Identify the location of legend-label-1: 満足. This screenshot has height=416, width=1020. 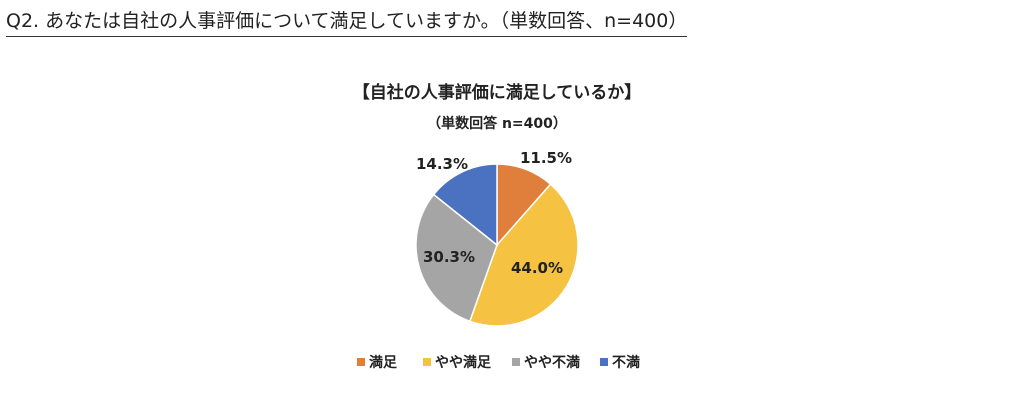
(383, 362).